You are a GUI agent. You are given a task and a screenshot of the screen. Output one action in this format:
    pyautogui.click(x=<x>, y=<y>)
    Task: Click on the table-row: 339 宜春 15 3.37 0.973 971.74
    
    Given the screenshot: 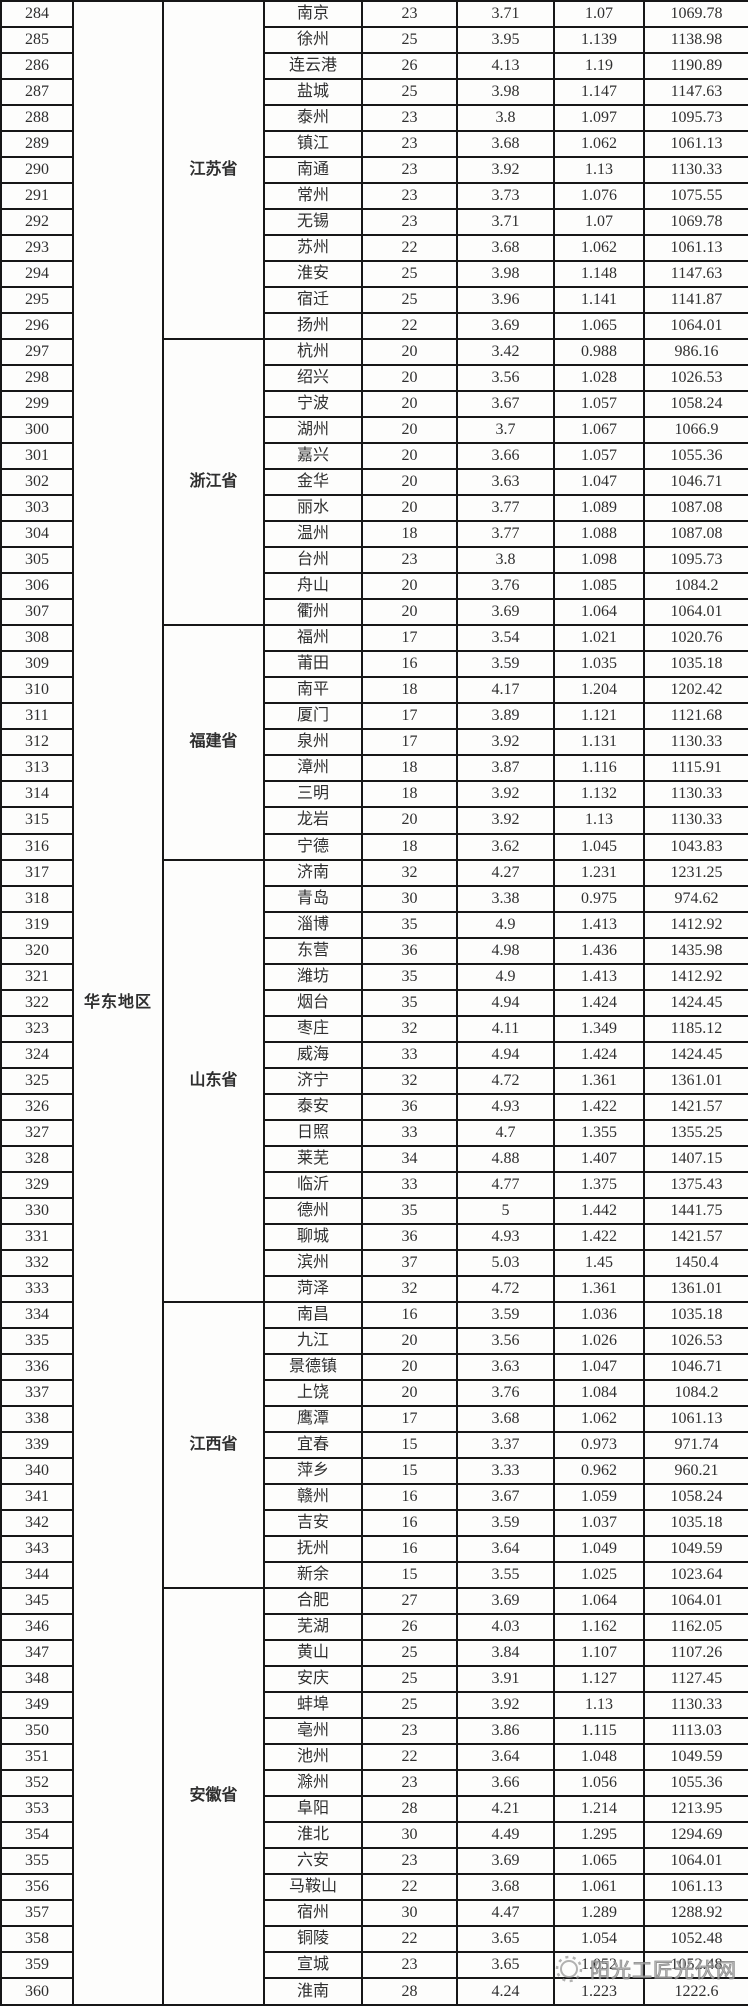 What is the action you would take?
    pyautogui.click(x=374, y=1444)
    